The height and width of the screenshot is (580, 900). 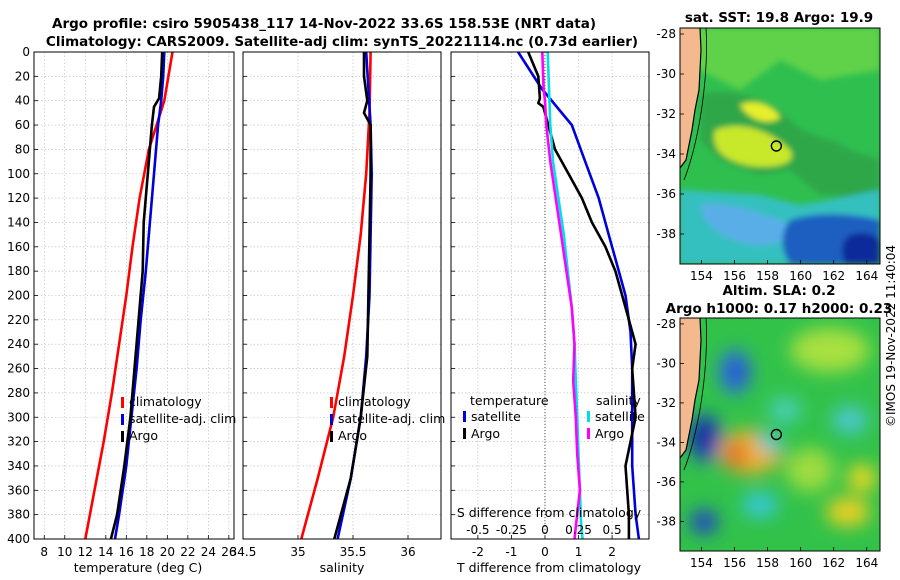 I want to click on sal-diff-xtick-label: 0.5, so click(x=612, y=530).